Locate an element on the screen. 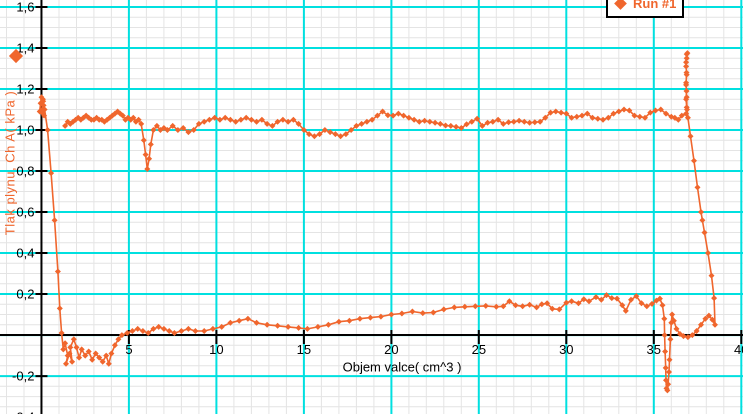 This screenshot has width=743, height=414. legend-run-label: Run #1 is located at coordinates (655, 5).